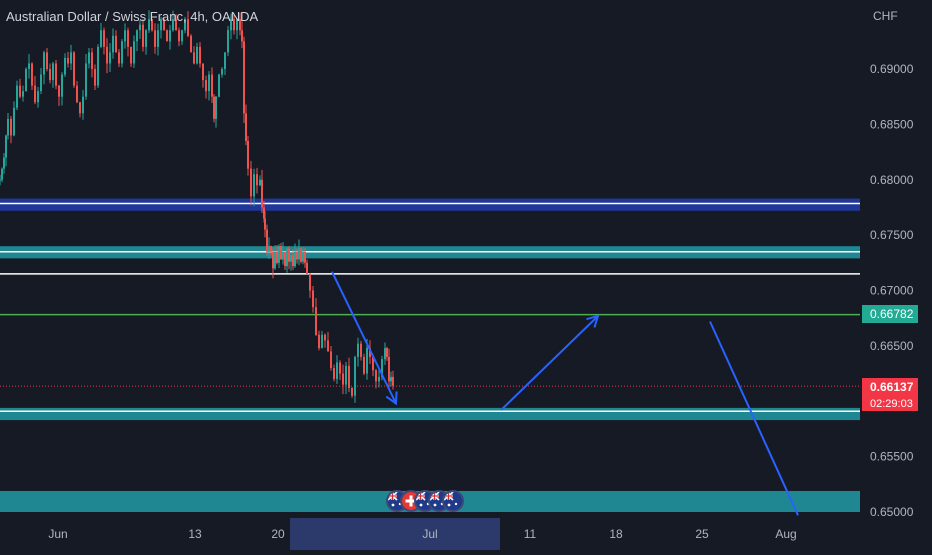 This screenshot has height=555, width=932. What do you see at coordinates (453, 501) in the screenshot?
I see `australia-flag-icon` at bounding box center [453, 501].